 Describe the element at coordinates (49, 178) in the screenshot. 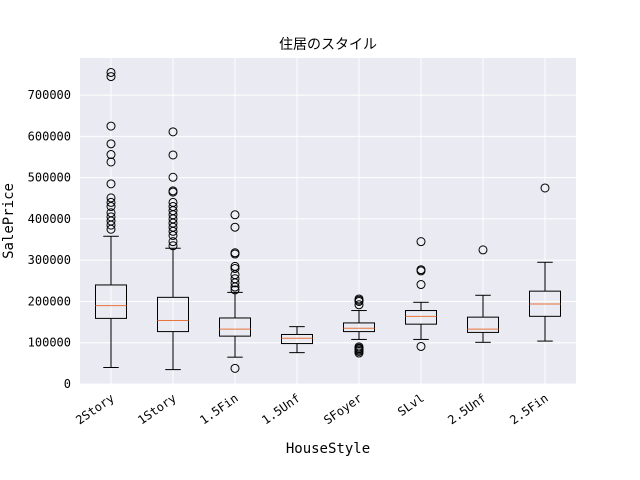

I see `y-tick-label: 500000` at that location.